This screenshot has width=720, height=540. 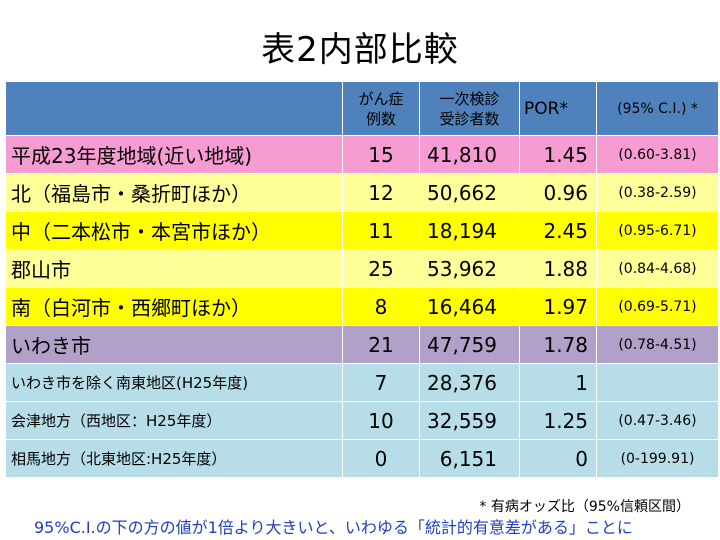 What do you see at coordinates (657, 268) in the screenshot?
I see `row-ci: (0.84-4.68)` at bounding box center [657, 268].